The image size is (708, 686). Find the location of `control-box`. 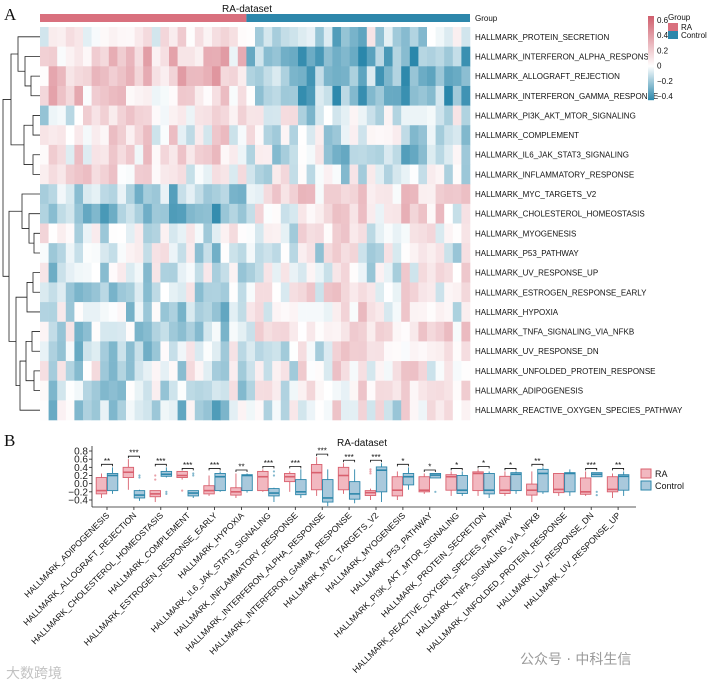

control-box is located at coordinates (274, 492).